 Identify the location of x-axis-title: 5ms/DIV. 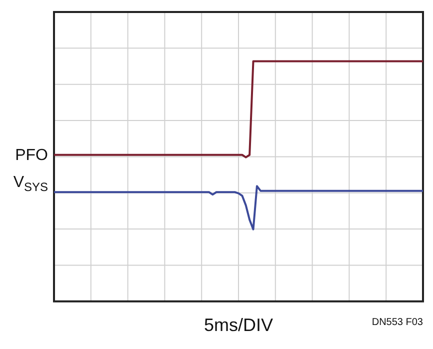
(239, 325).